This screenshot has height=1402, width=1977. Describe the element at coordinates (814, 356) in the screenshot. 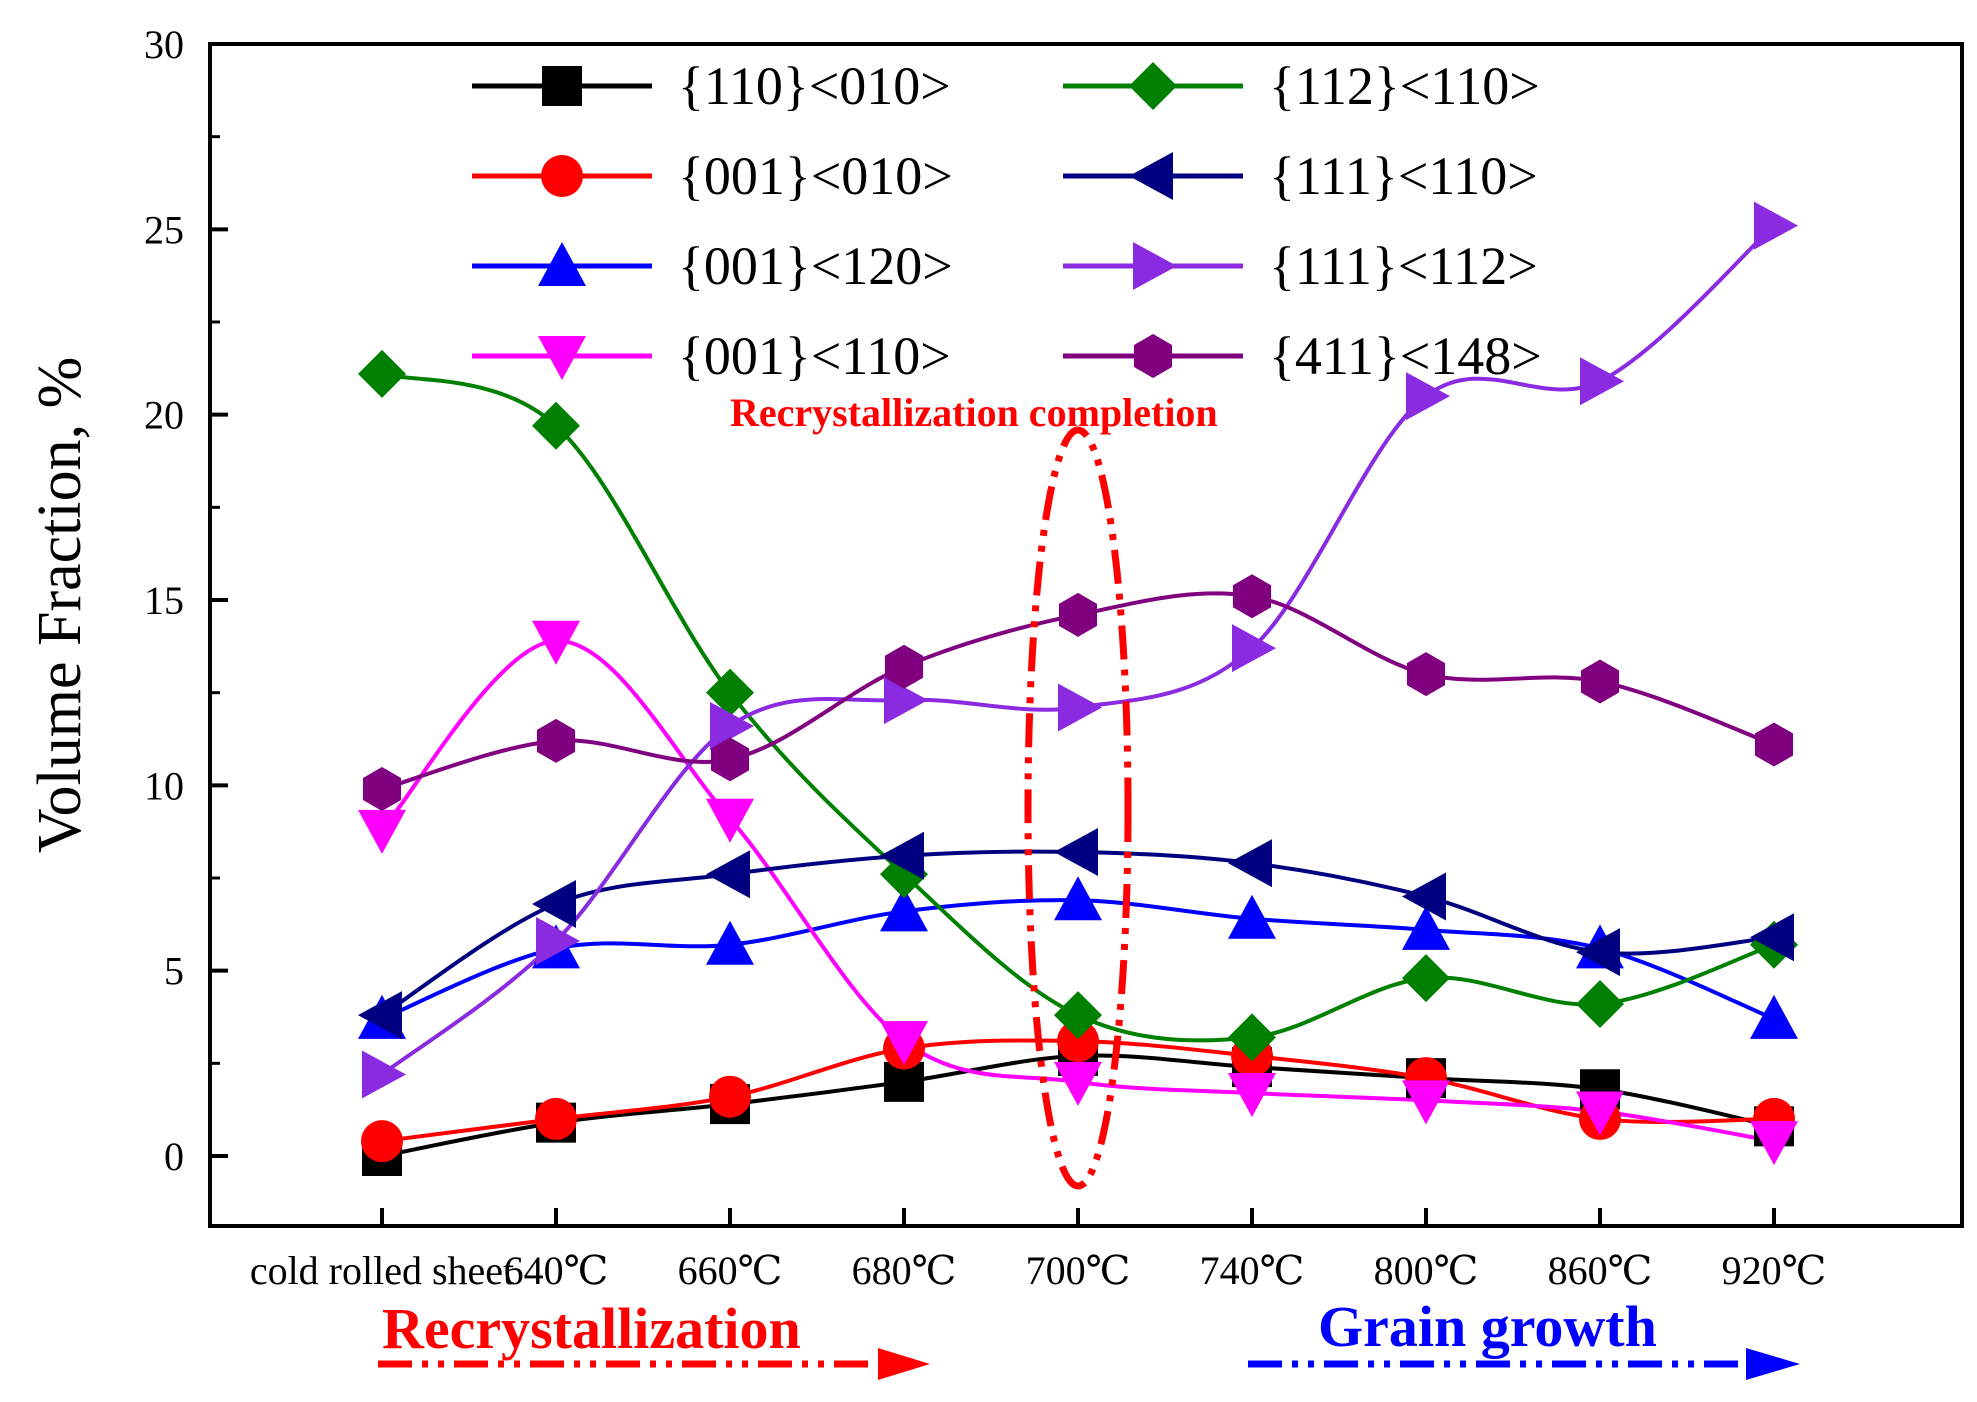

I see `legend-label: {001}<110>` at that location.